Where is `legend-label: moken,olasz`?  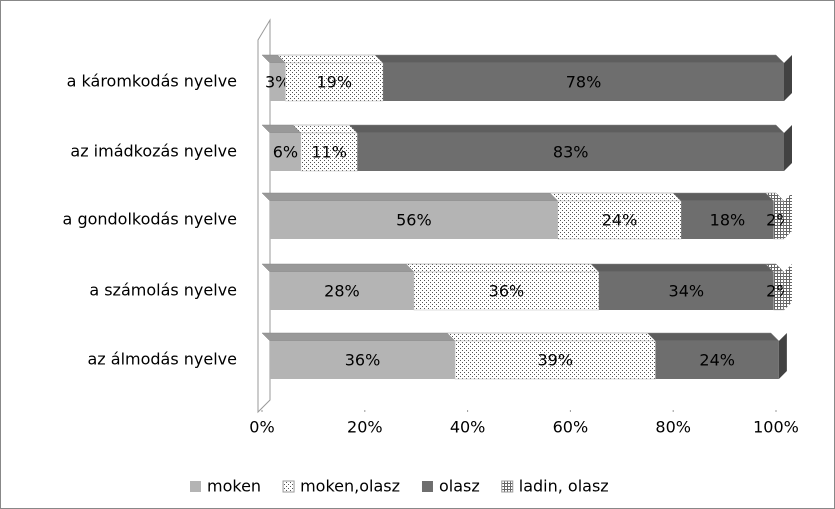
legend-label: moken,olasz is located at coordinates (350, 486).